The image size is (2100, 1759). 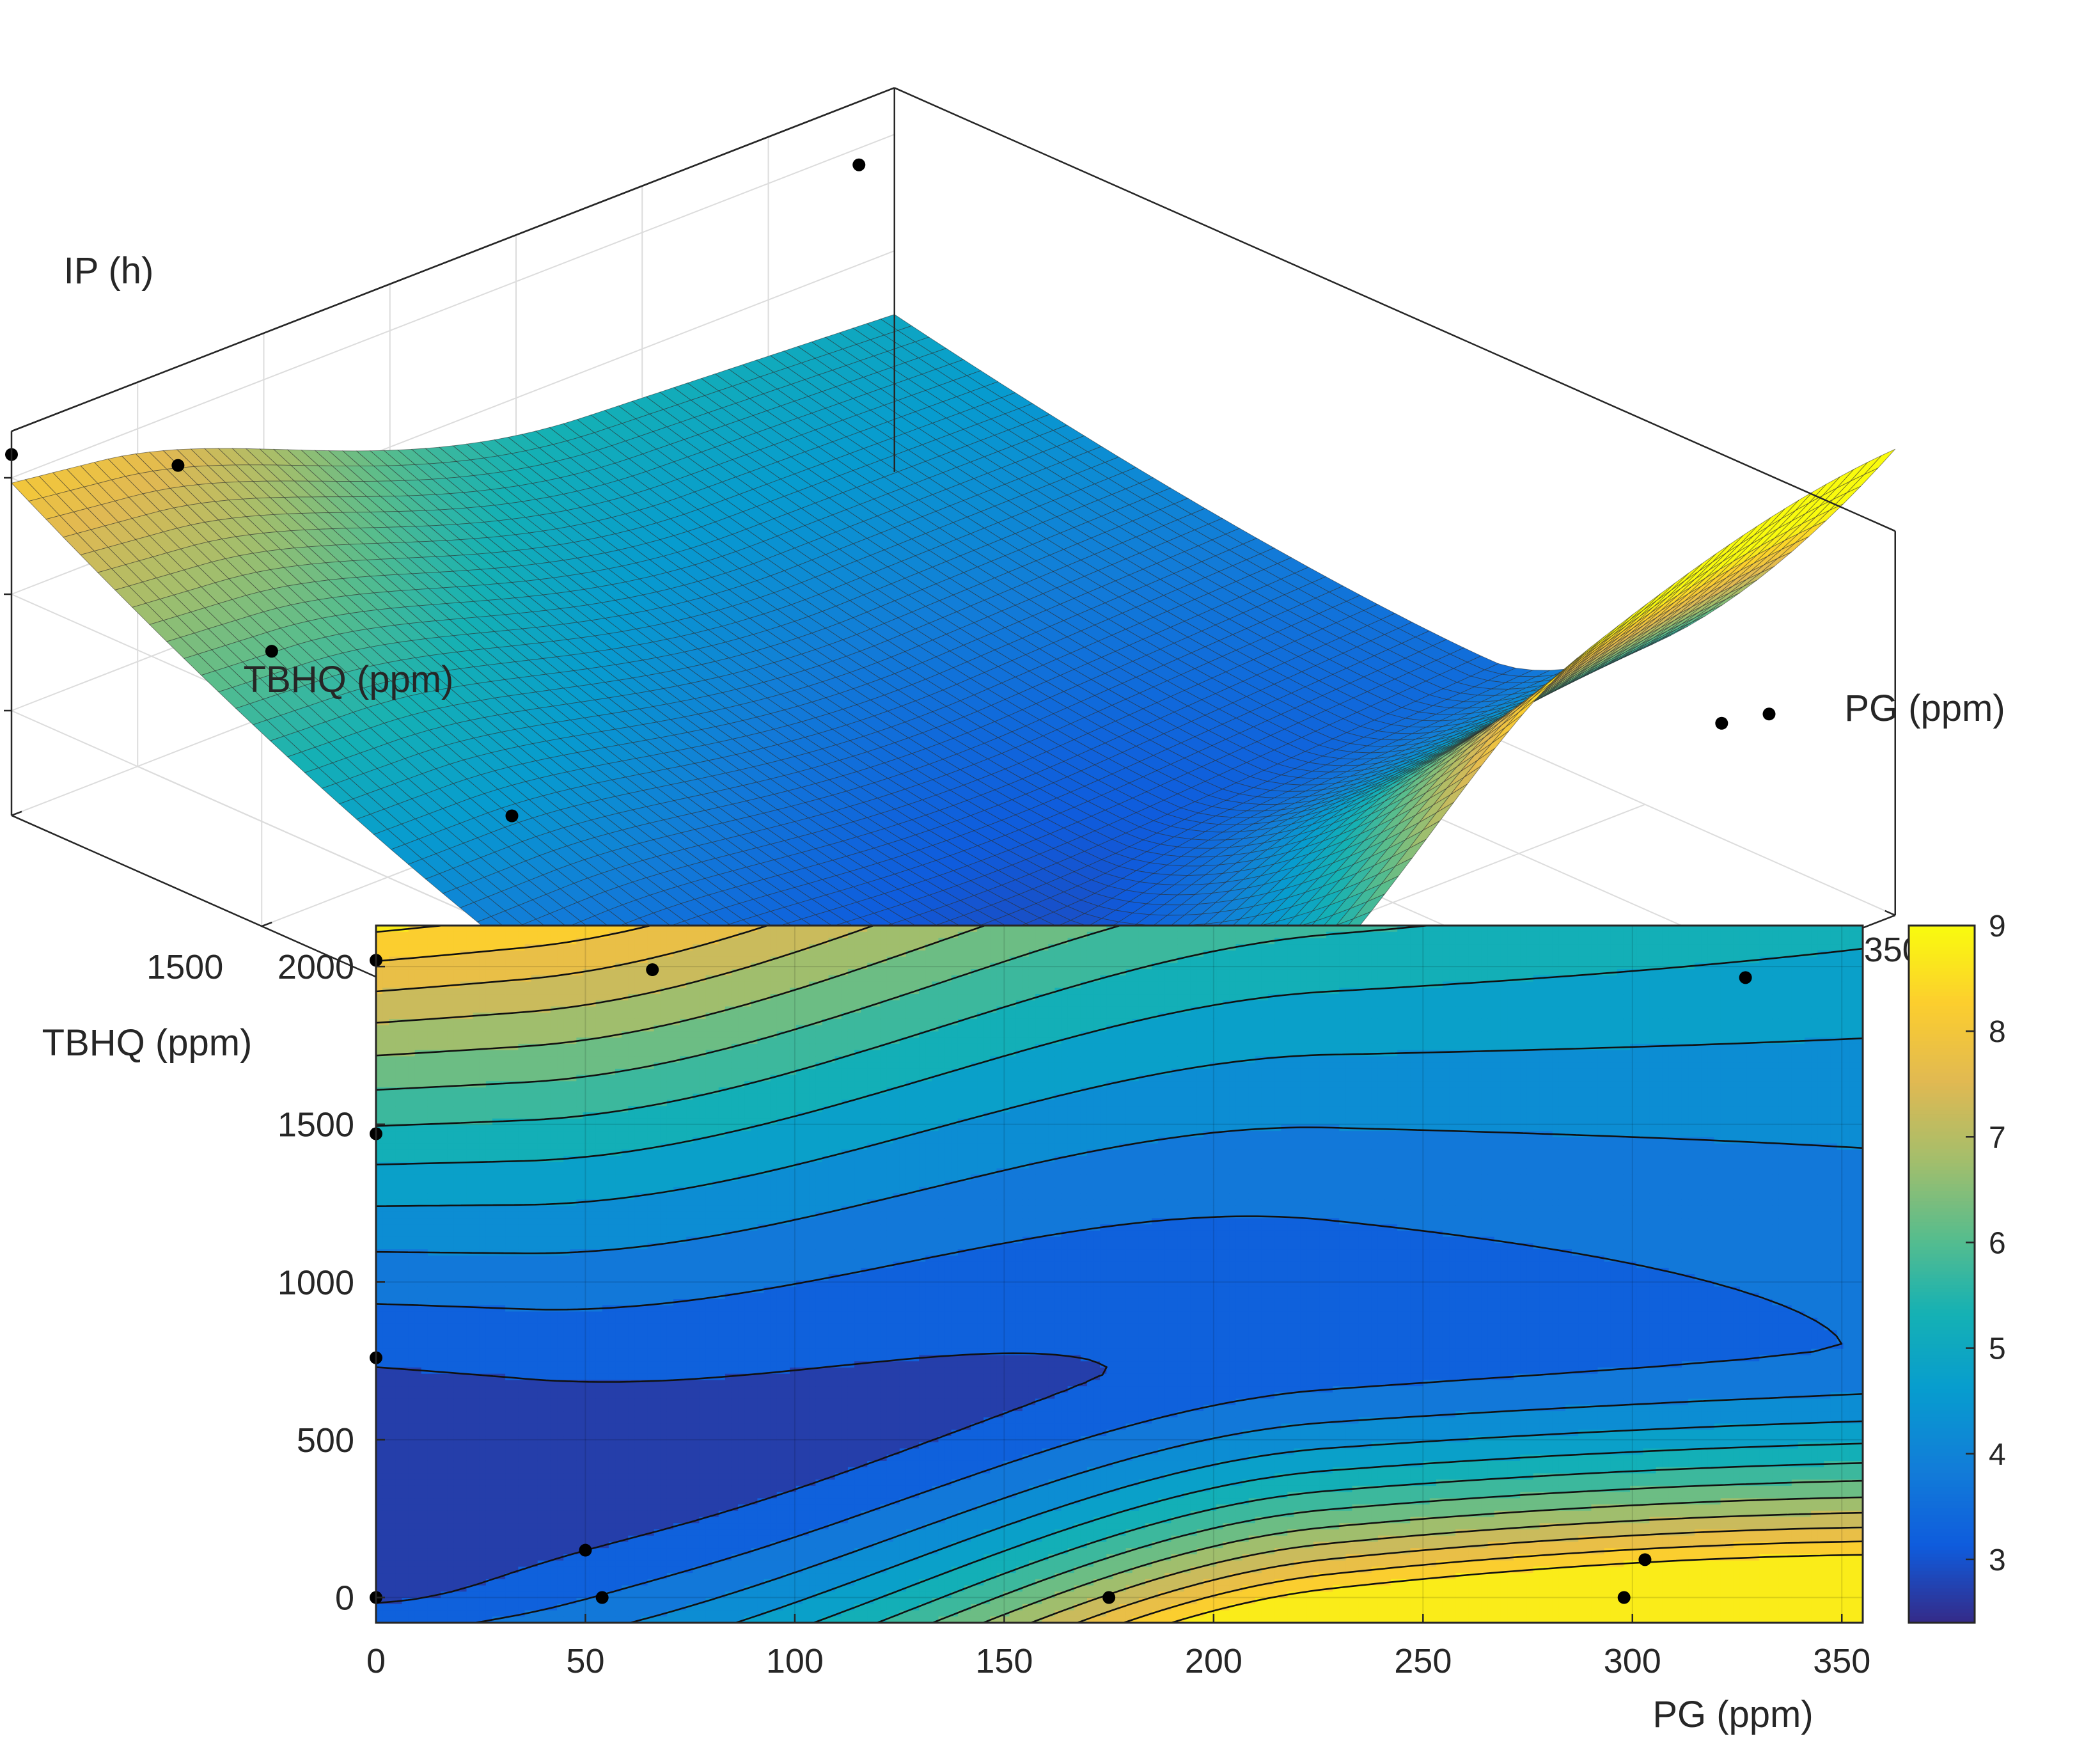 I want to click on surface-data-point, so click(x=271, y=651).